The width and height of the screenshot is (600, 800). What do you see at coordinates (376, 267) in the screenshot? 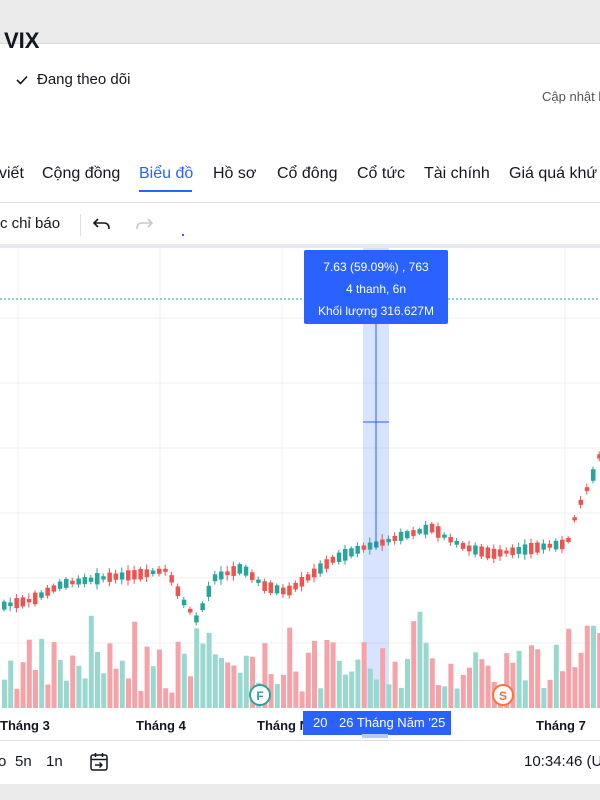
I see `tooltip-change: 7.63 (59.09%) , 763` at bounding box center [376, 267].